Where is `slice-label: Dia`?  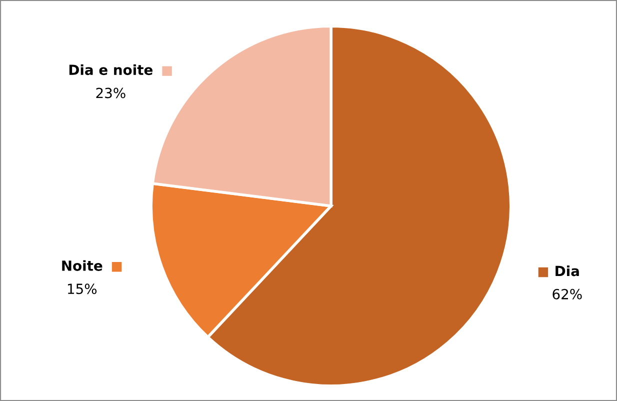
slice-label: Dia is located at coordinates (567, 270).